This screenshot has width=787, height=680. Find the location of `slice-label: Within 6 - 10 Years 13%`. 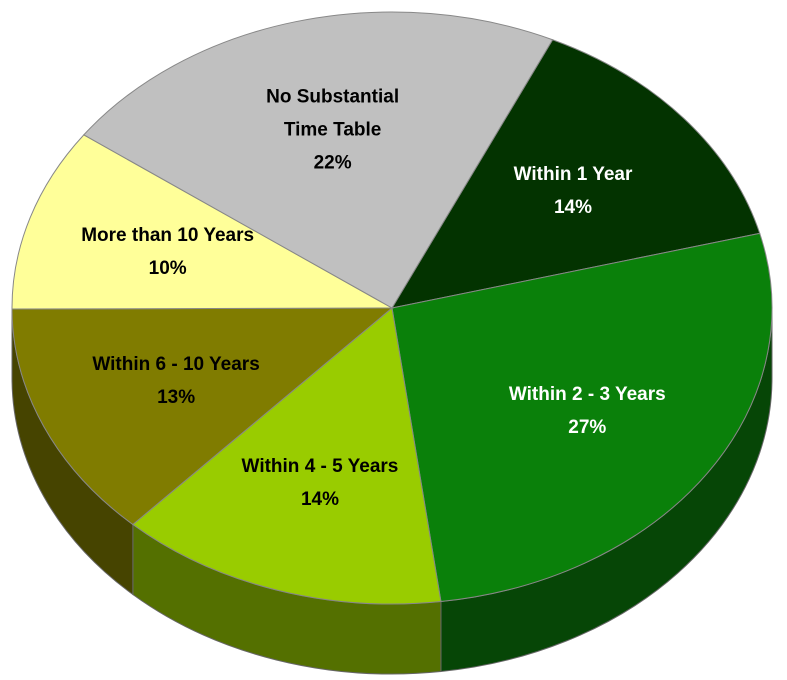

slice-label: Within 6 - 10 Years 13% is located at coordinates (176, 381).